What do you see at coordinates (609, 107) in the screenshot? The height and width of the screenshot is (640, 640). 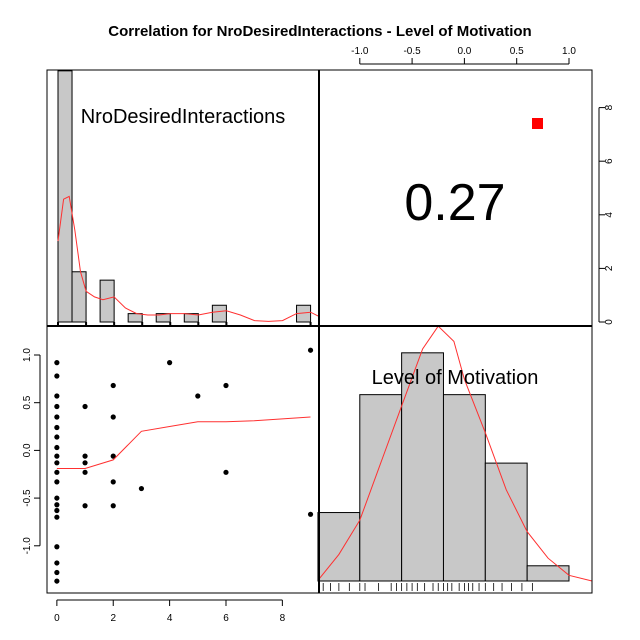 I see `right-axis-label-4: 8` at bounding box center [609, 107].